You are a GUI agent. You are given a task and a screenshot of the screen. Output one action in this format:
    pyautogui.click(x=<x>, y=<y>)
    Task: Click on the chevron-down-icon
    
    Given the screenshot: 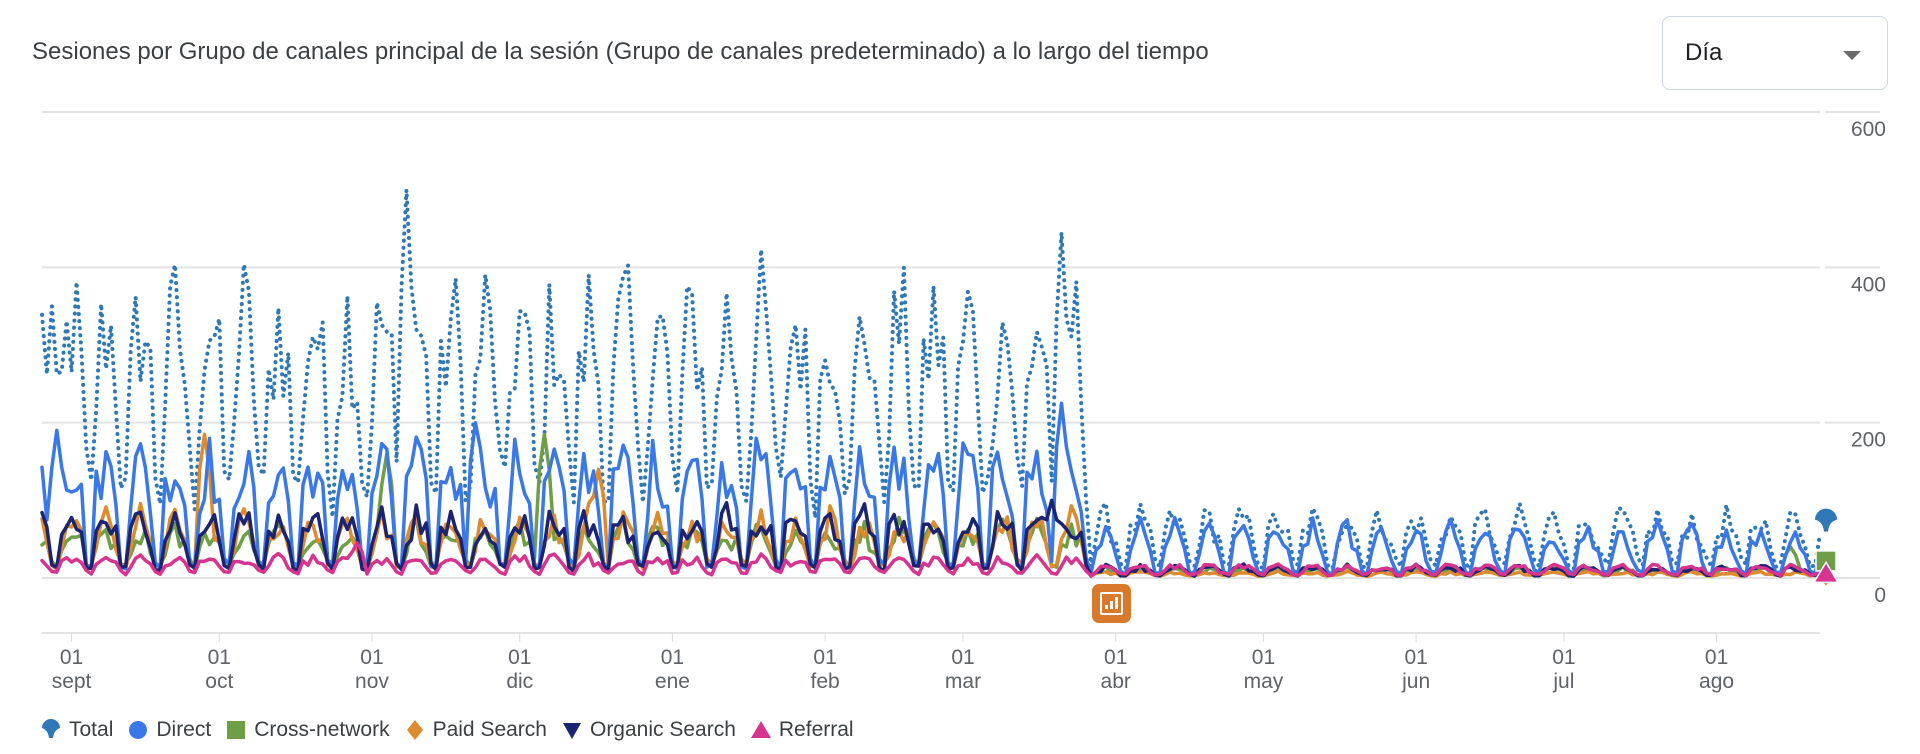 What is the action you would take?
    pyautogui.click(x=1852, y=55)
    